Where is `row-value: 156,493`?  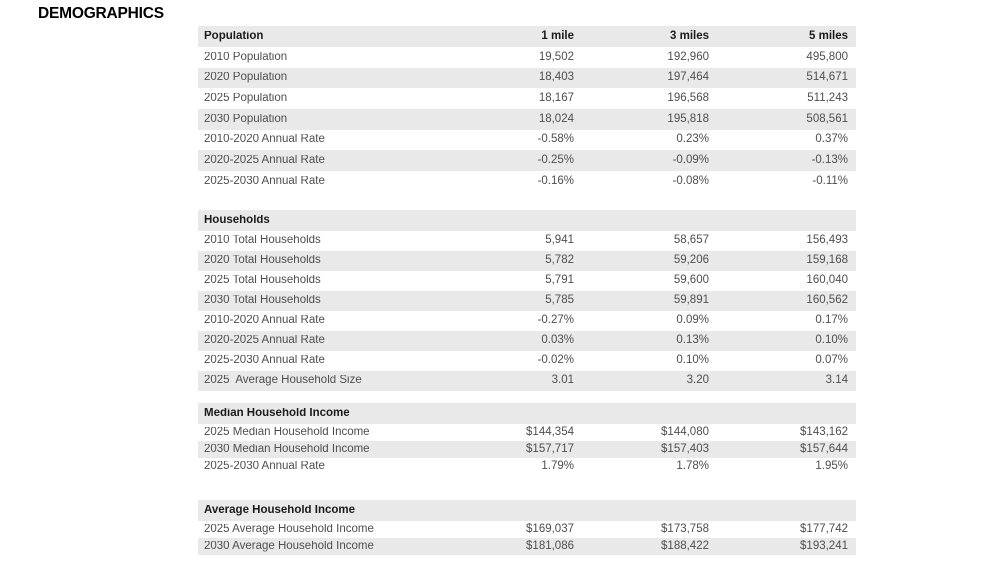
row-value: 156,493 is located at coordinates (827, 240).